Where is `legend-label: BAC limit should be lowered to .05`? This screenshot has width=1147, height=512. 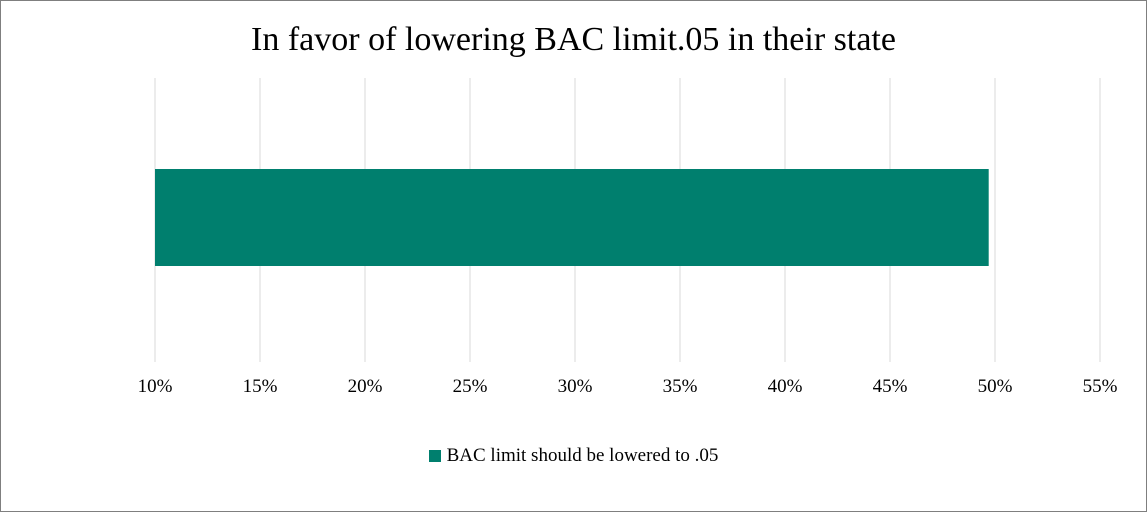 legend-label: BAC limit should be lowered to .05 is located at coordinates (582, 455).